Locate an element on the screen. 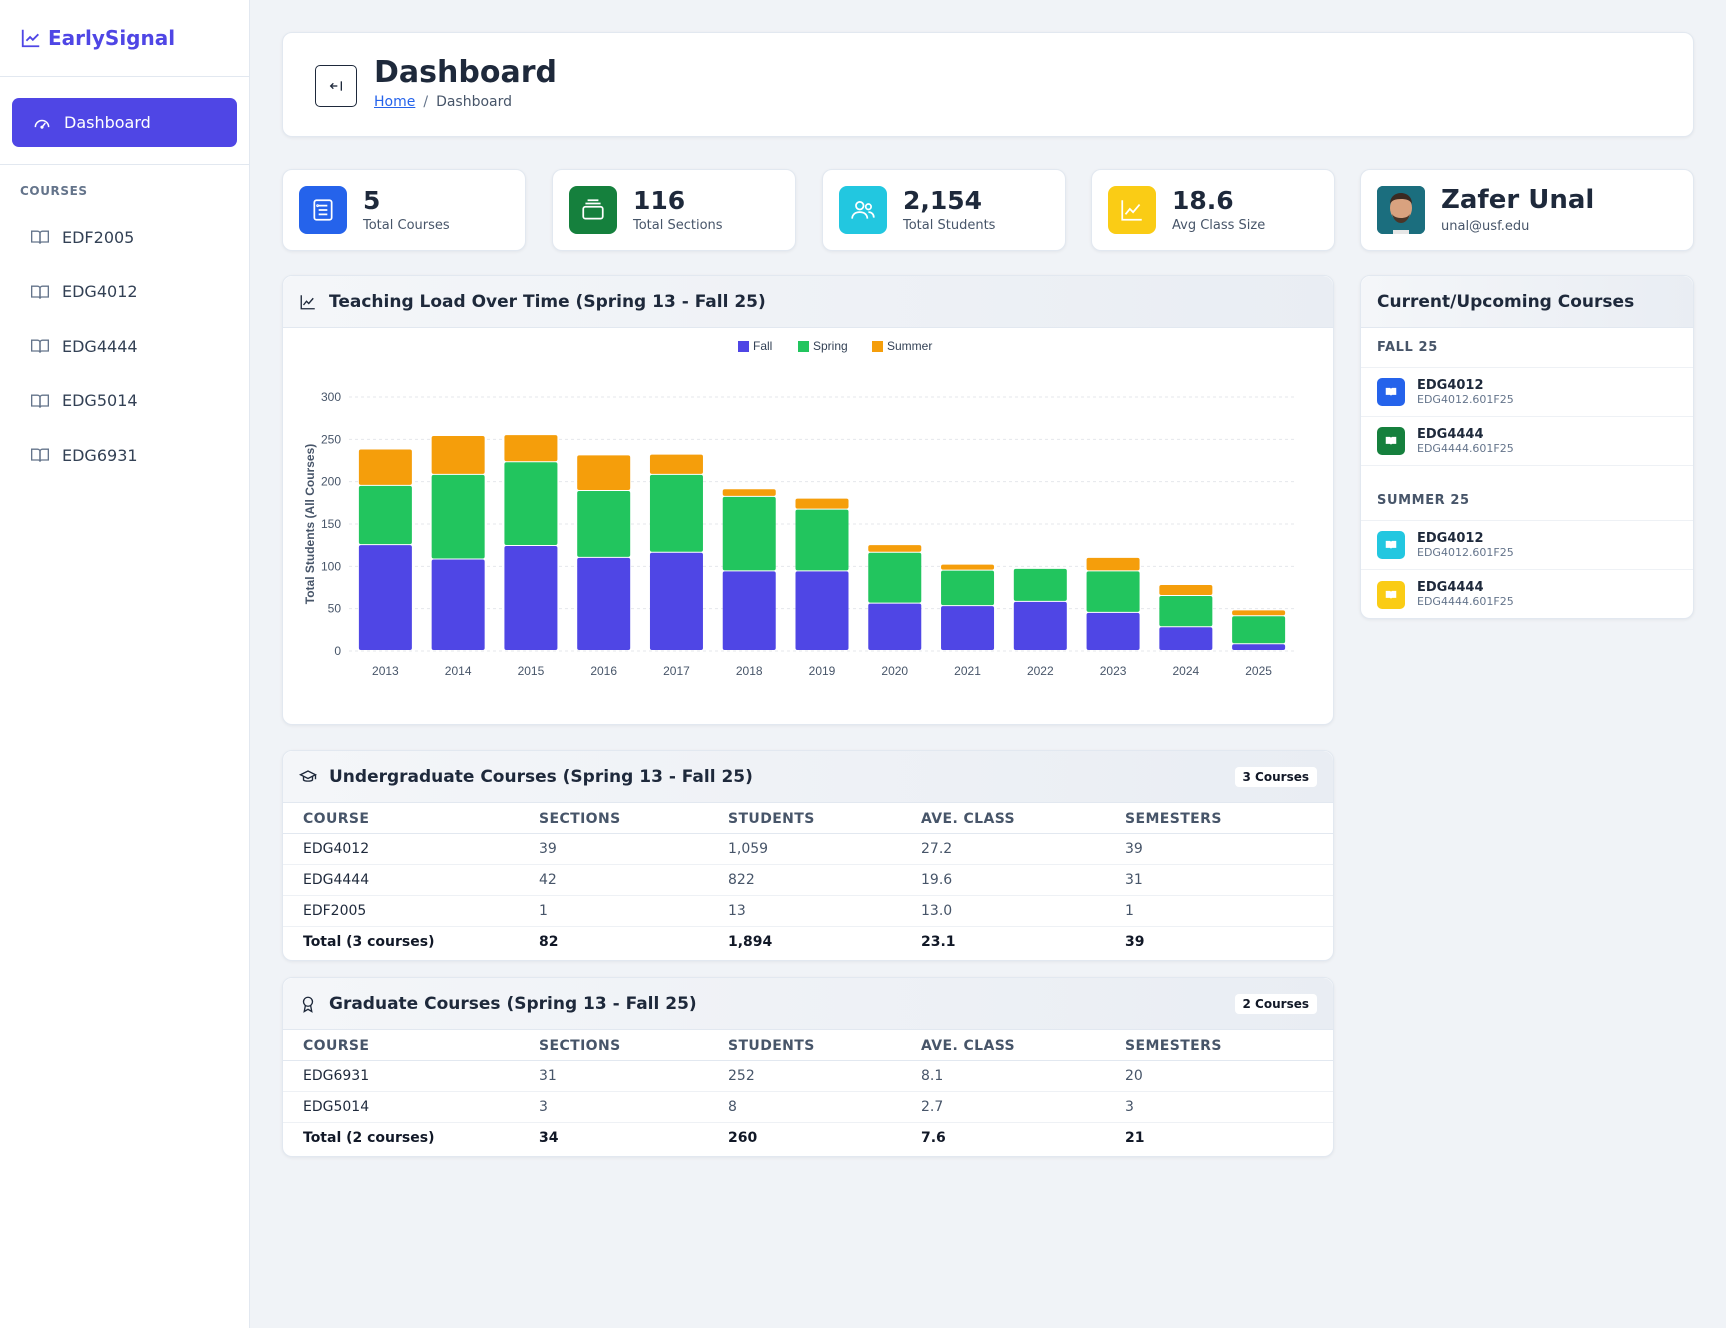 The height and width of the screenshot is (1328, 1726). sidebar-item-course: EDG6931 is located at coordinates (124, 455).